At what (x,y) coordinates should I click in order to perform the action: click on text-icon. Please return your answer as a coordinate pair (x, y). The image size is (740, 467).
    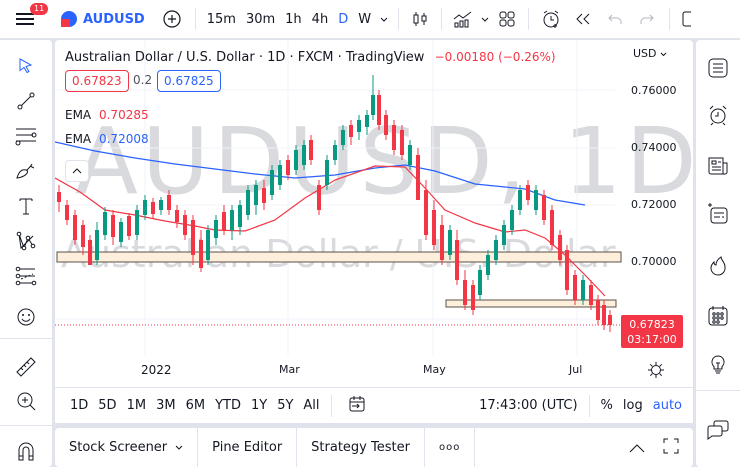
    Looking at the image, I should click on (26, 206).